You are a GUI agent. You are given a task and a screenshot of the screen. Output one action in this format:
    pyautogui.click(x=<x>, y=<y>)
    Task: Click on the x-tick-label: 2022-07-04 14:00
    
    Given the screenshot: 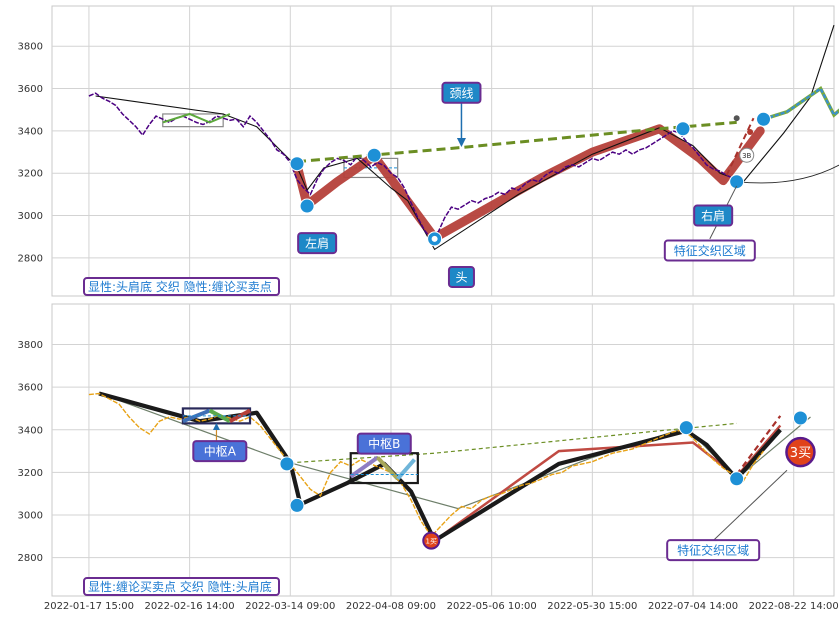 What is the action you would take?
    pyautogui.click(x=693, y=606)
    